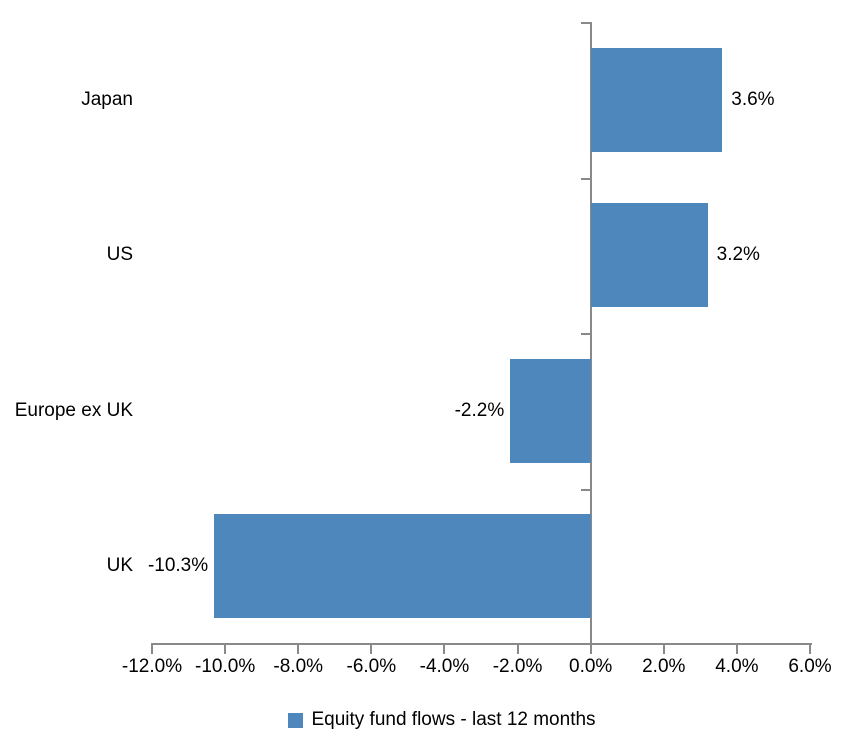 Image resolution: width=852 pixels, height=747 pixels. What do you see at coordinates (298, 666) in the screenshot?
I see `x-tick-label: -8.0%` at bounding box center [298, 666].